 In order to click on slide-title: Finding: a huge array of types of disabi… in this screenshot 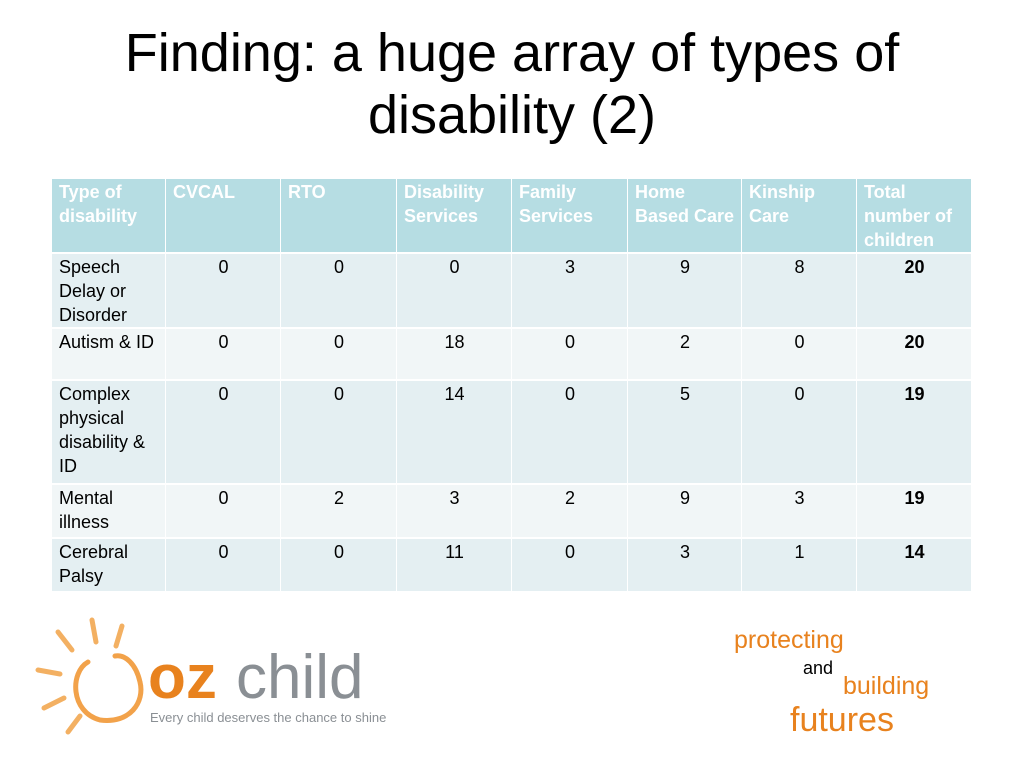, I will do `click(512, 84)`.